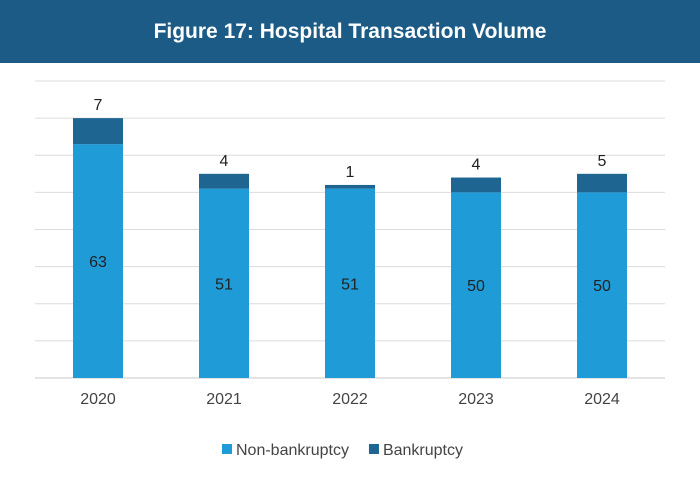 Image resolution: width=700 pixels, height=487 pixels. I want to click on x-tick-label: 2021, so click(224, 399).